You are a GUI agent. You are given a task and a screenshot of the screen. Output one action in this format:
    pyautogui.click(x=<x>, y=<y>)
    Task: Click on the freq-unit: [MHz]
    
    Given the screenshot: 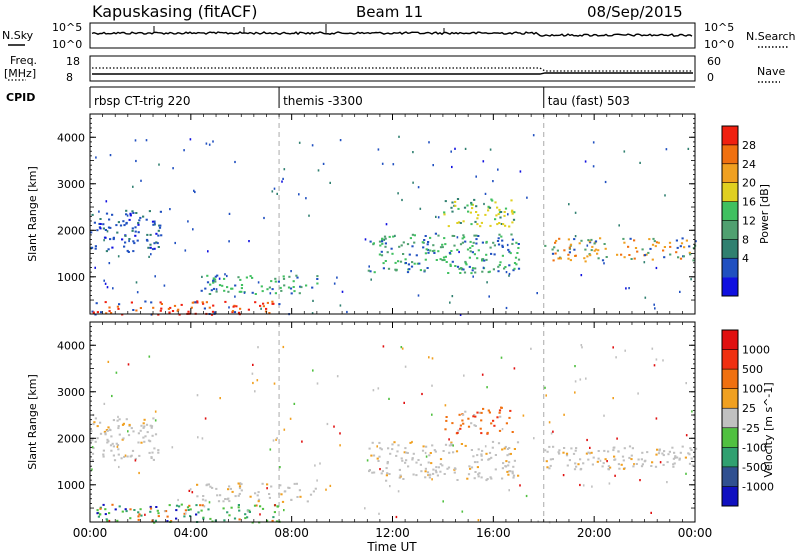 What is the action you would take?
    pyautogui.click(x=20, y=73)
    